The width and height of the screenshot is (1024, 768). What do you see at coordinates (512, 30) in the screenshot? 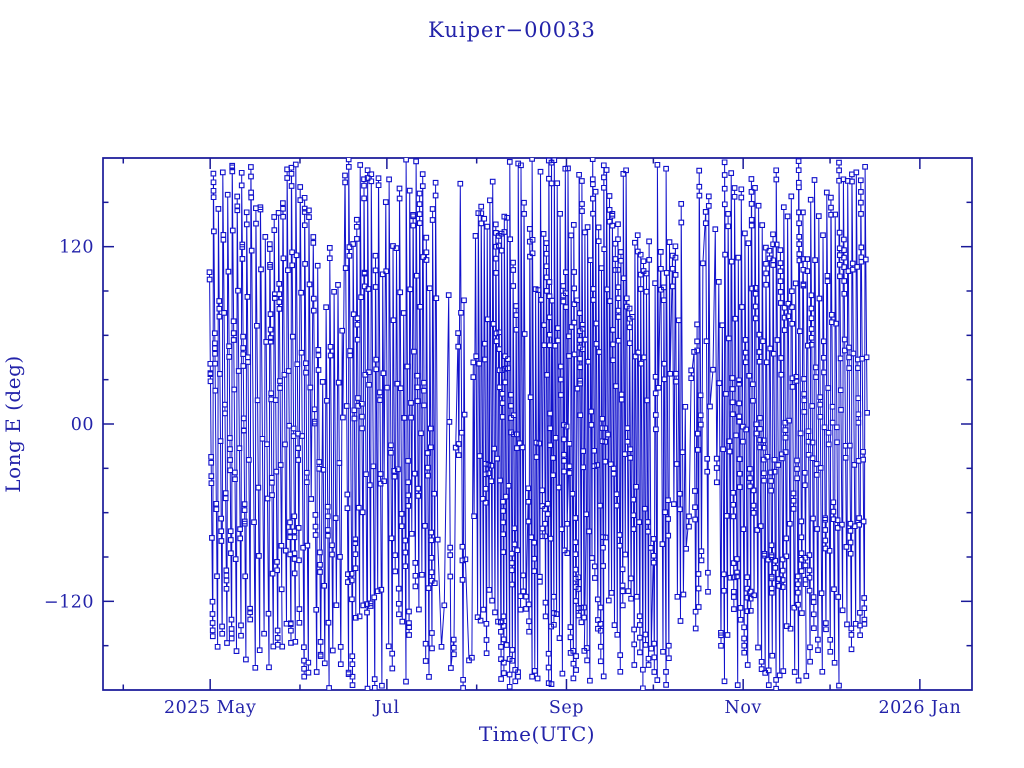
I see `chart-title: Kuiper−00033` at bounding box center [512, 30].